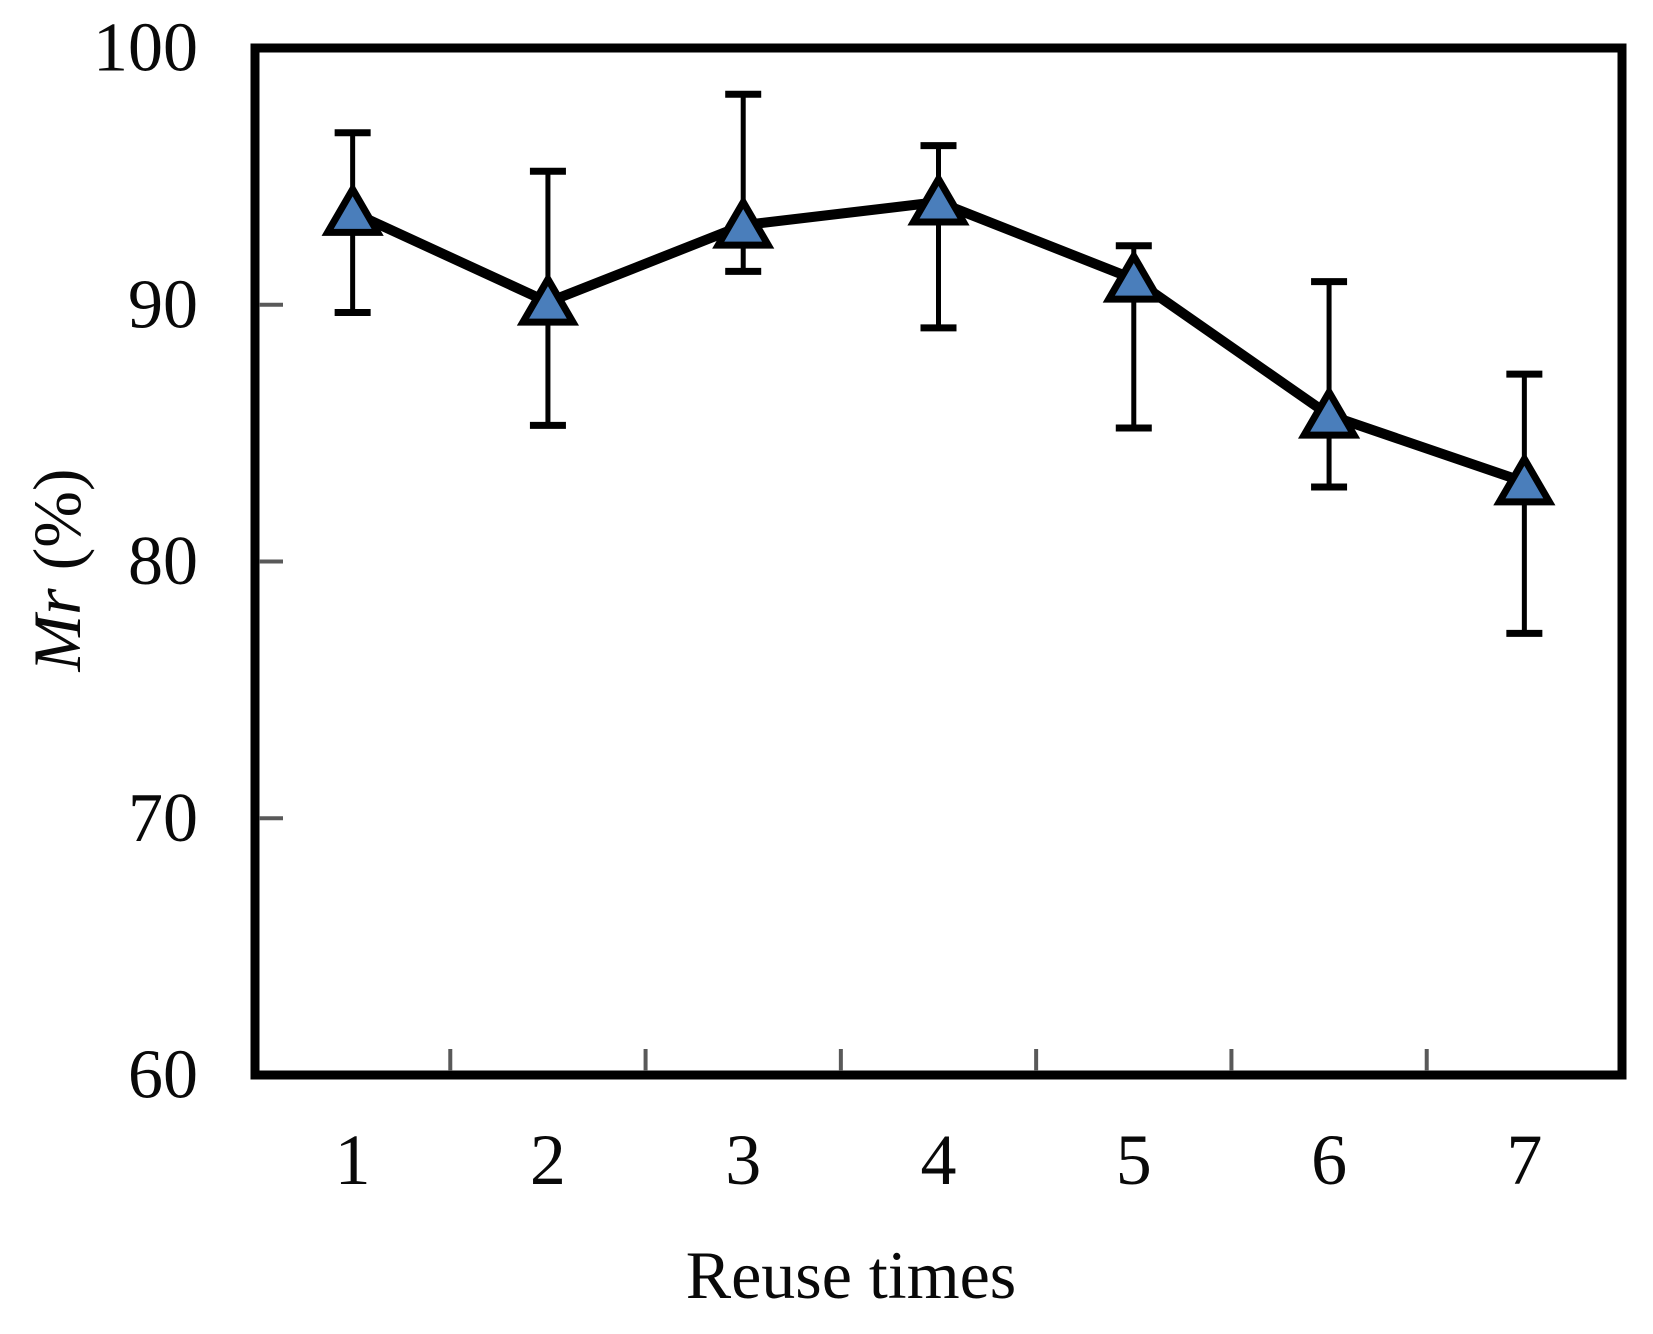  What do you see at coordinates (1134, 1160) in the screenshot?
I see `x-tick-label: 5` at bounding box center [1134, 1160].